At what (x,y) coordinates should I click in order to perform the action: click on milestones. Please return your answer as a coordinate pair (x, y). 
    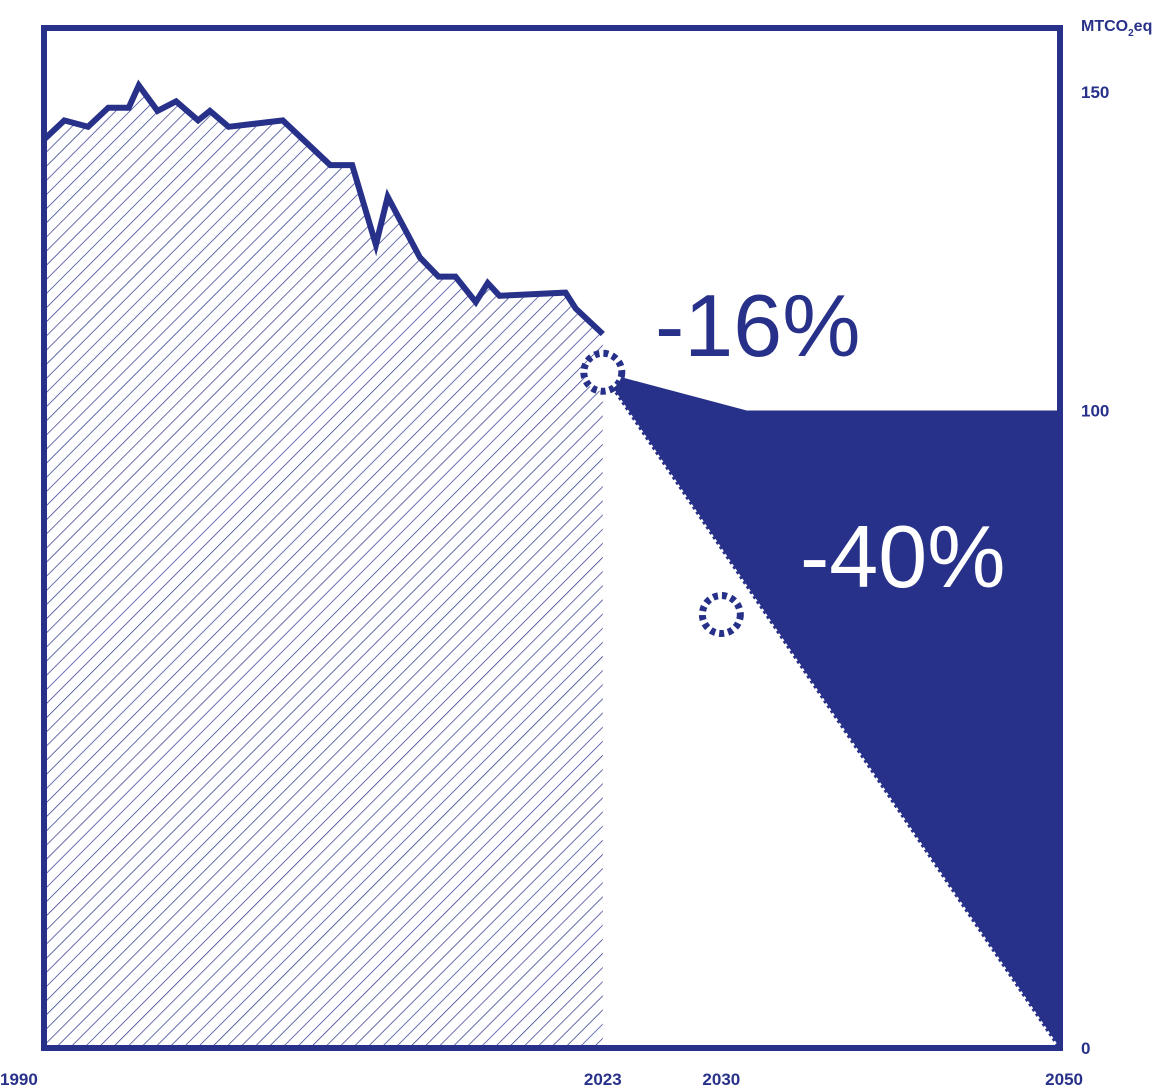
    Looking at the image, I should click on (662, 493).